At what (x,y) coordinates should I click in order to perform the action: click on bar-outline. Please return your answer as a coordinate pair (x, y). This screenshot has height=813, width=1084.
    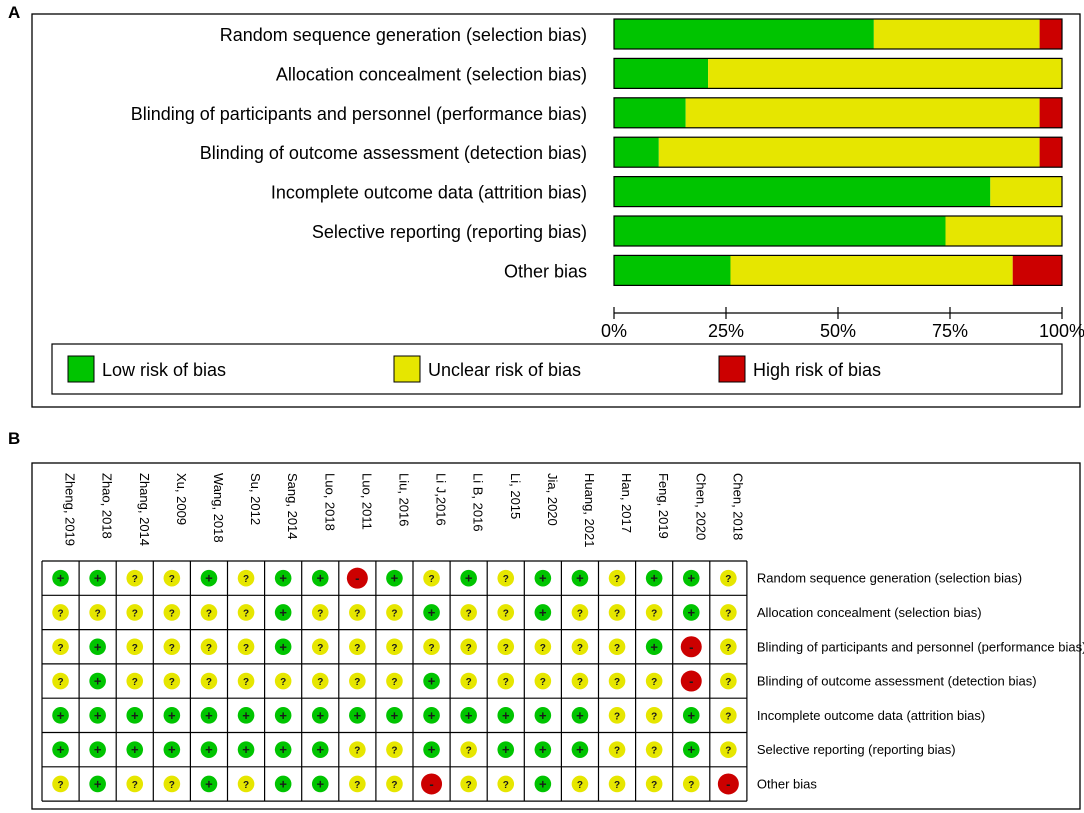
    Looking at the image, I should click on (838, 152).